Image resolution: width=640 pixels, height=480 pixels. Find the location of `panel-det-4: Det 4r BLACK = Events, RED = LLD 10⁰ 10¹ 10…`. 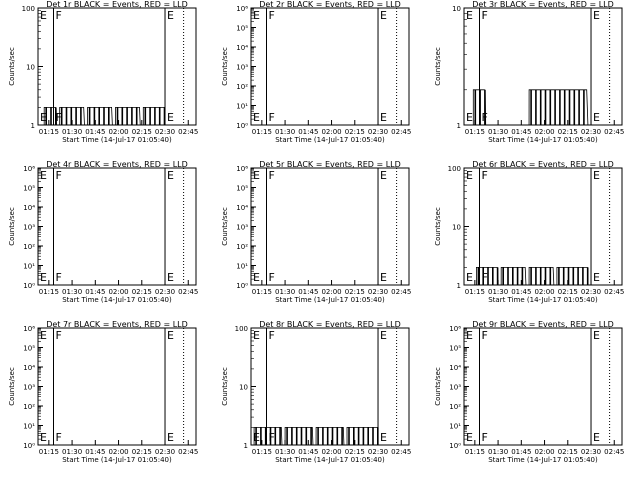

panel-det-4: Det 4r BLACK = Events, RED = LLD 10⁰ 10¹ 10… is located at coordinates (103, 232).